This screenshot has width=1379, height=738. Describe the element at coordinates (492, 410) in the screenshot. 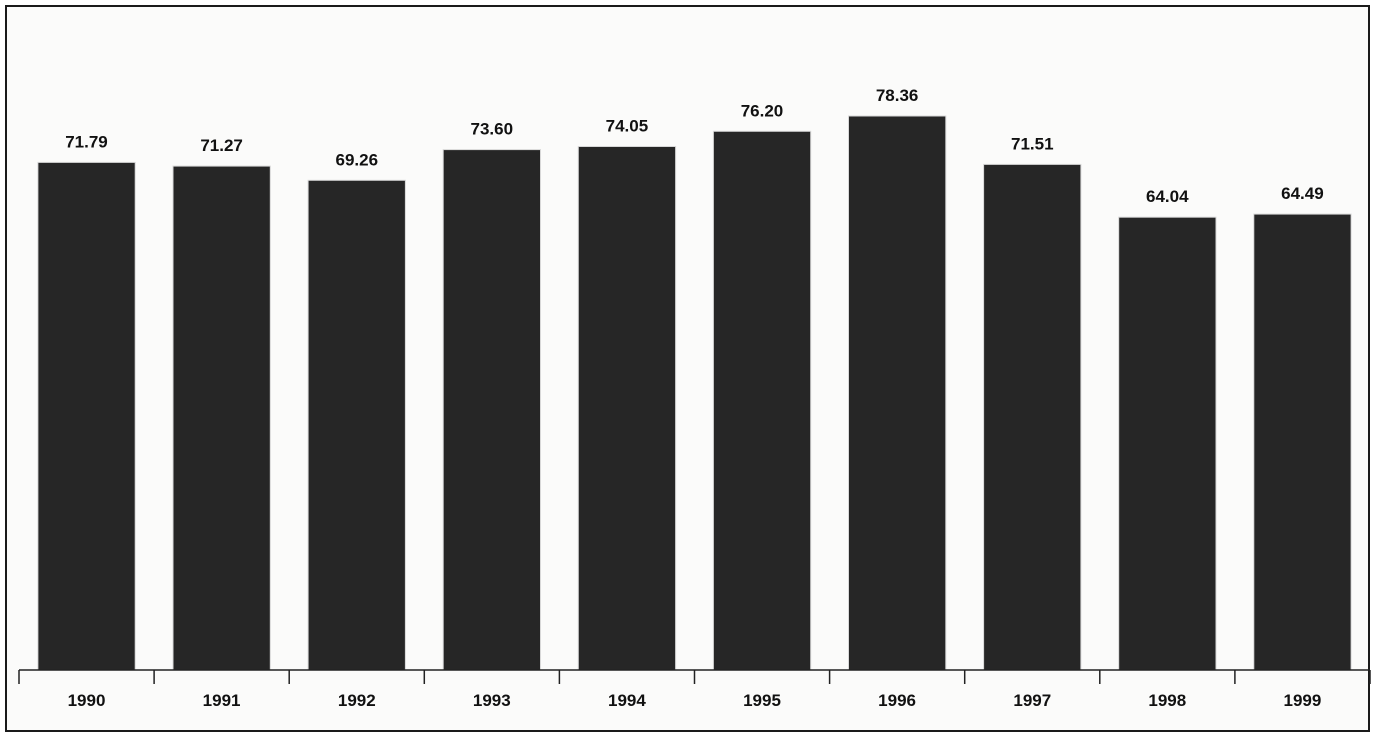

I see `bar-1993` at that location.